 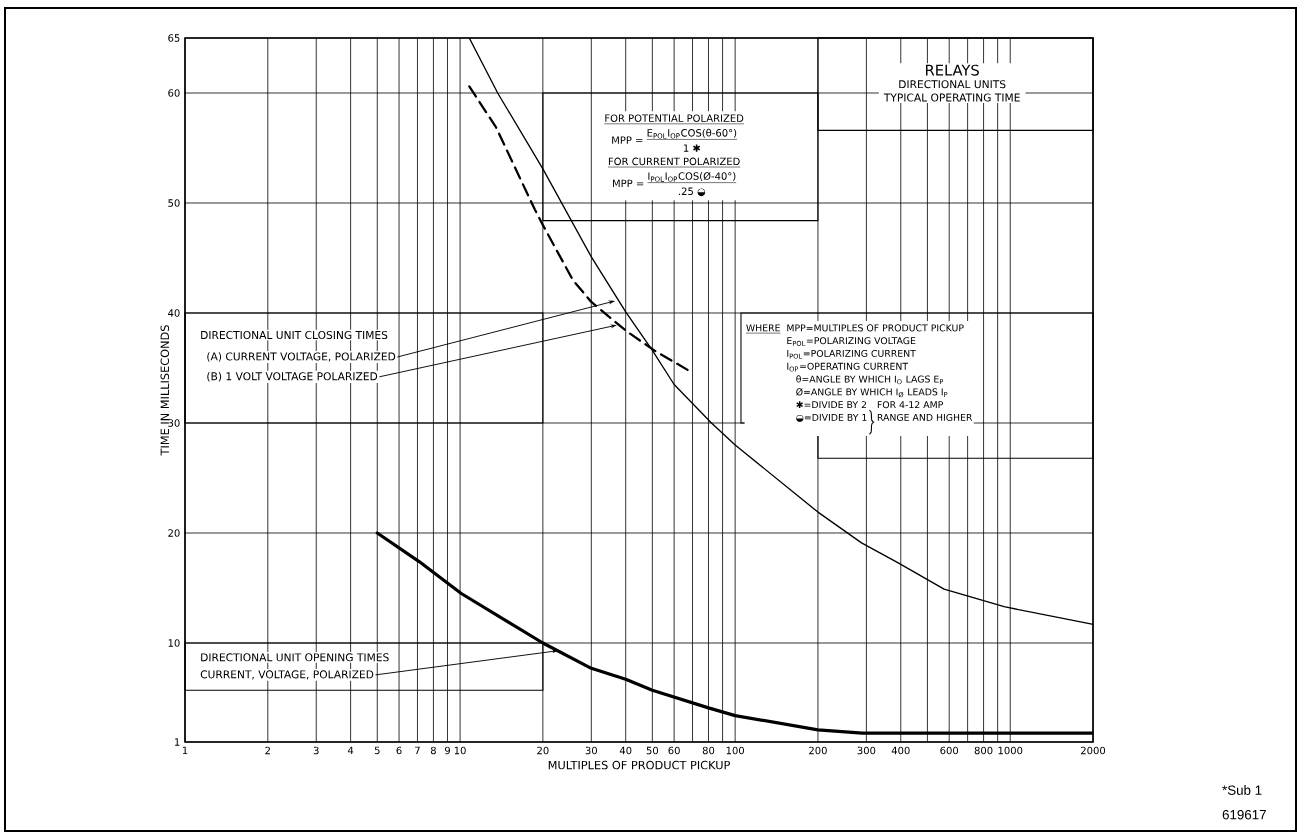 What do you see at coordinates (674, 750) in the screenshot?
I see `x-tick-label: 60` at bounding box center [674, 750].